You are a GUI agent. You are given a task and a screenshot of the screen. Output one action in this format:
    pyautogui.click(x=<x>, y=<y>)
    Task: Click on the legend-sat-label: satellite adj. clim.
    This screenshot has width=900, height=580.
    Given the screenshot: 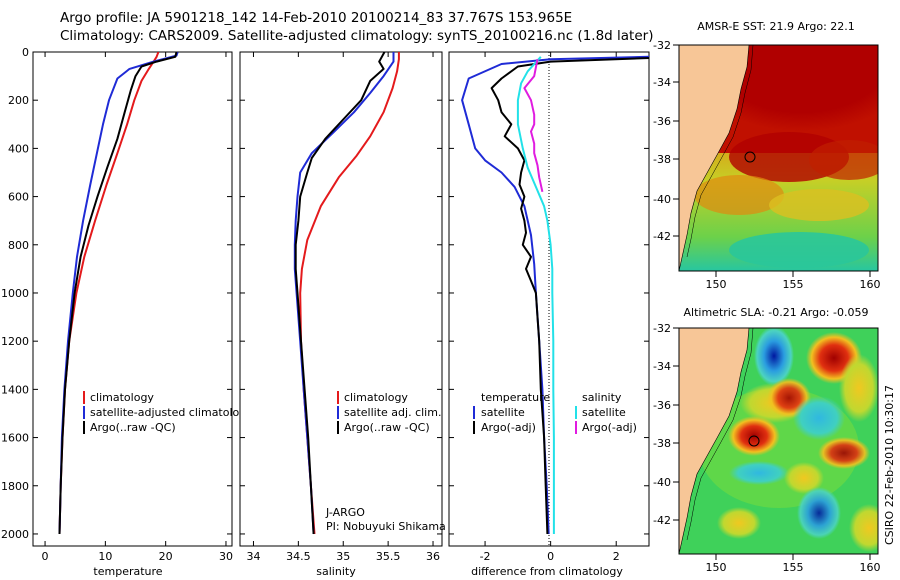 What is the action you would take?
    pyautogui.click(x=392, y=412)
    